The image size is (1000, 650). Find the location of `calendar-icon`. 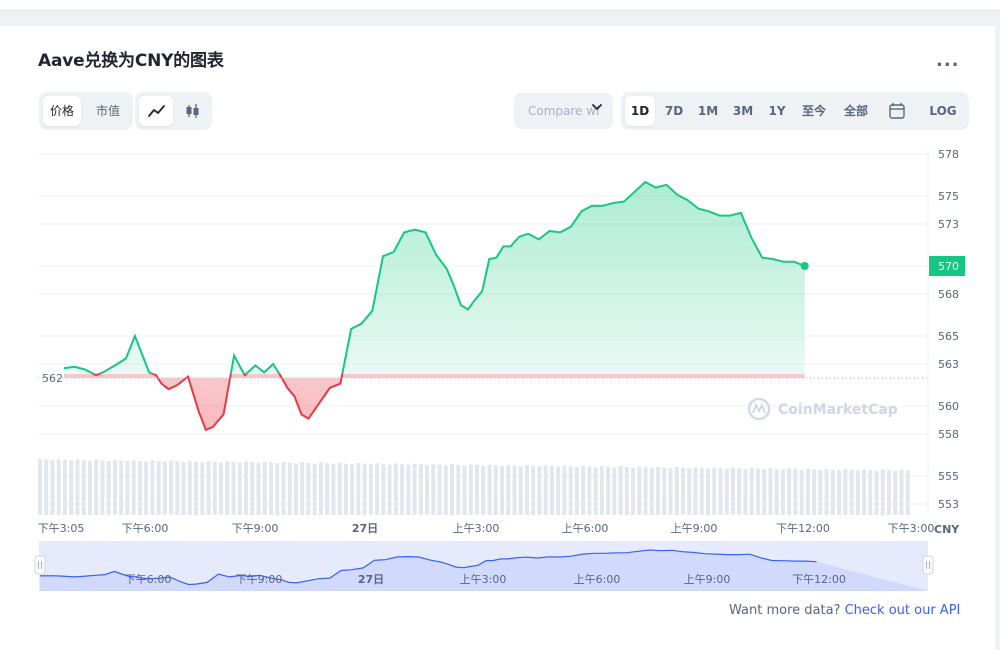

calendar-icon is located at coordinates (897, 111).